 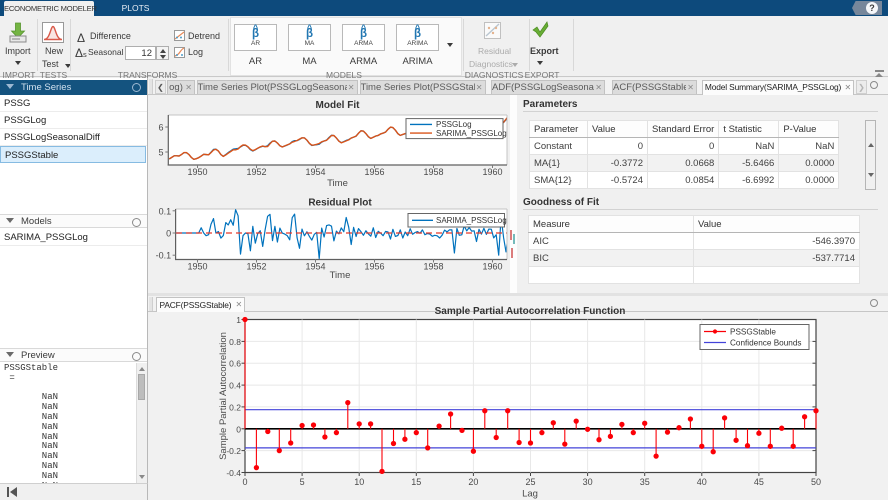 What do you see at coordinates (416, 482) in the screenshot?
I see `svg-text: 15` at bounding box center [416, 482].